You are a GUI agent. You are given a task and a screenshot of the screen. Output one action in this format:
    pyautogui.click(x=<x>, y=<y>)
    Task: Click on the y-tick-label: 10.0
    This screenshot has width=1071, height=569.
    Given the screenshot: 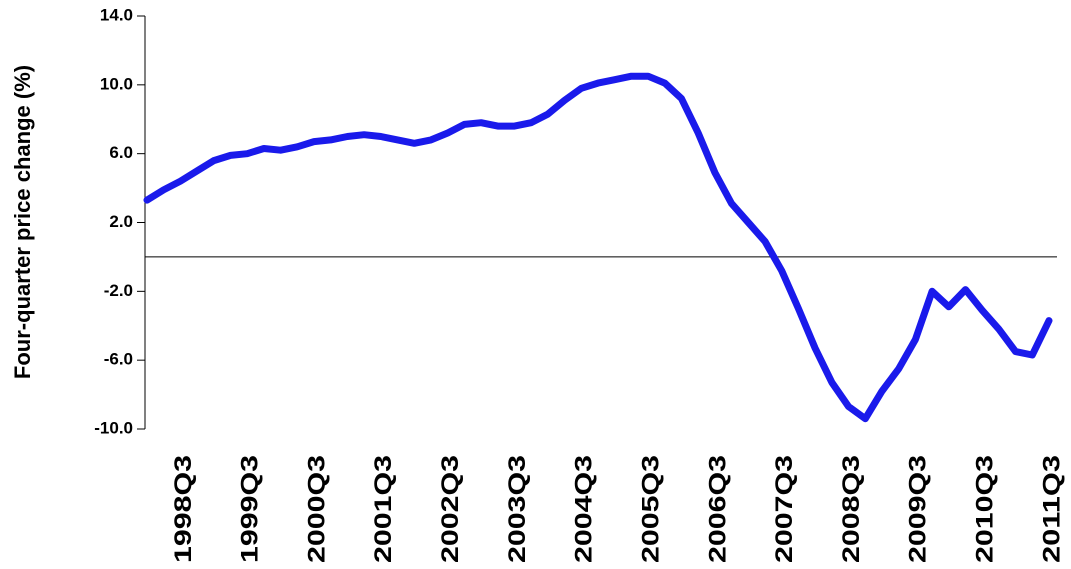 What is the action you would take?
    pyautogui.click(x=116, y=83)
    